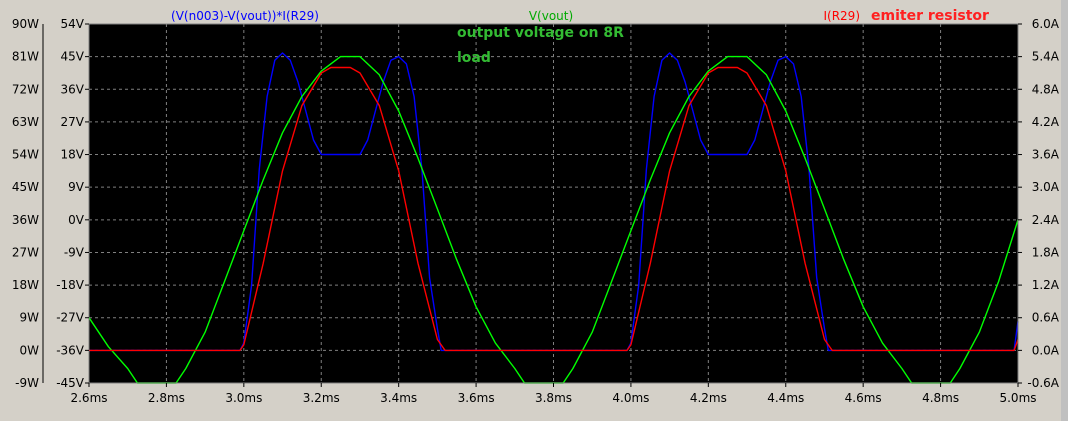 The width and height of the screenshot is (1068, 421). I want to click on y-tick-label-voltage: 54V, so click(73, 24).